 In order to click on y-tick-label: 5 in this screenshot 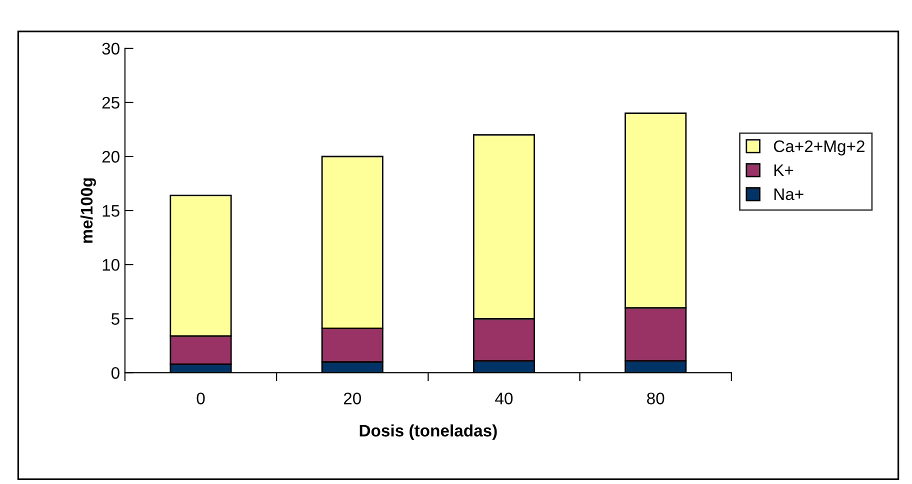, I will do `click(115, 319)`.